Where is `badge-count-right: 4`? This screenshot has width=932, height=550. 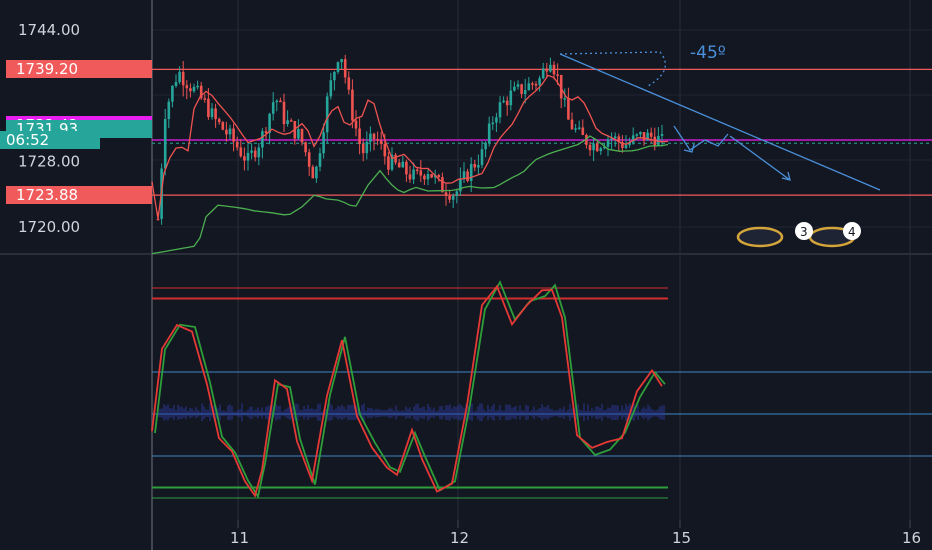
badge-count-right: 4 is located at coordinates (852, 232).